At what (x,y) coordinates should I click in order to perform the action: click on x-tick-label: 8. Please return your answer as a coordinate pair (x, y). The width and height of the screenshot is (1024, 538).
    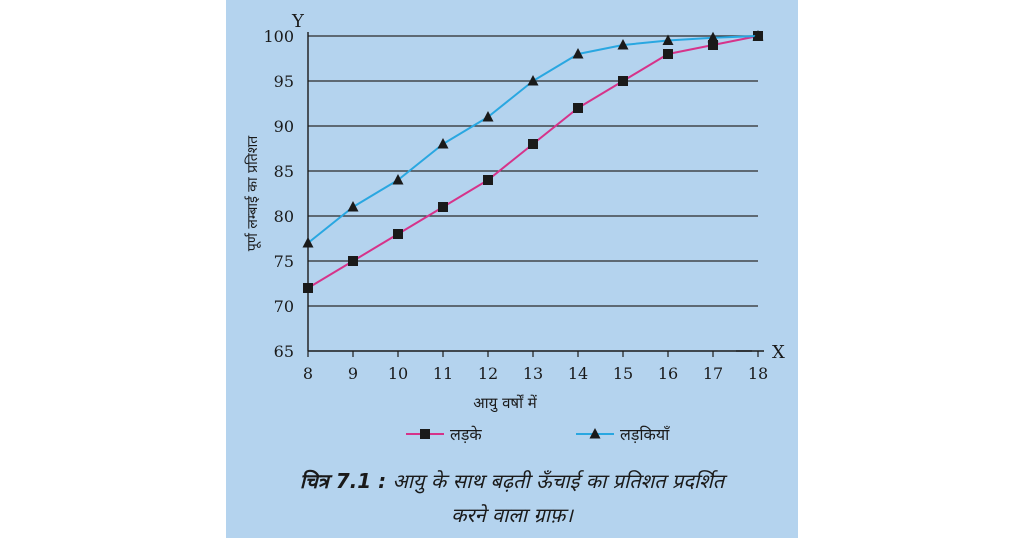
    Looking at the image, I should click on (308, 373).